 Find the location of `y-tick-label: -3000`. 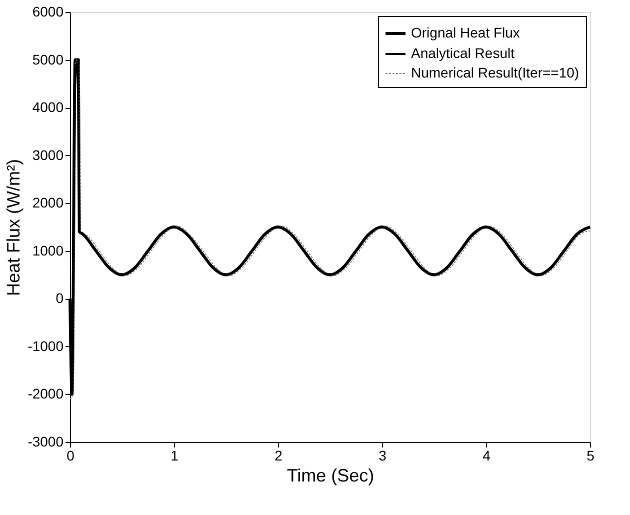

y-tick-label: -3000 is located at coordinates (46, 442).